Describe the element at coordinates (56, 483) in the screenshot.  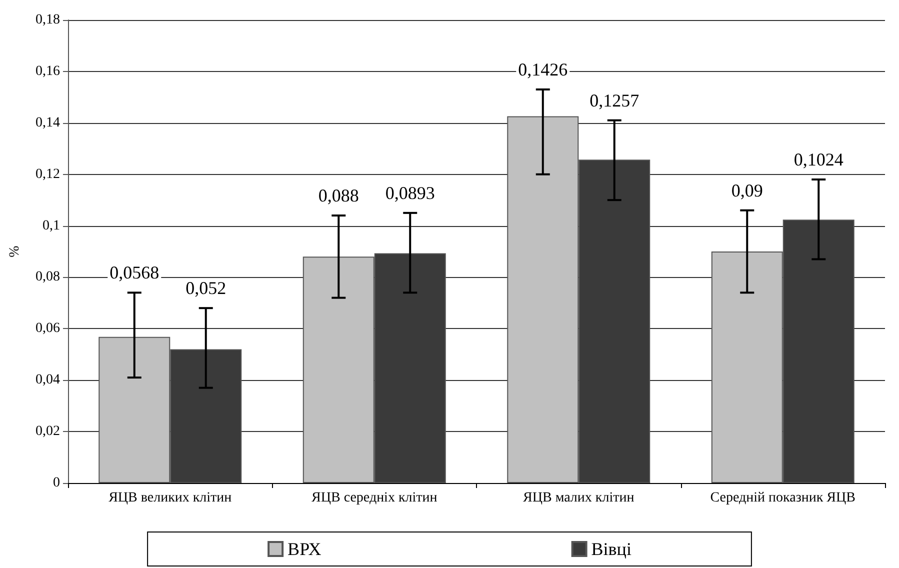
I see `y-tick-label: 0` at that location.